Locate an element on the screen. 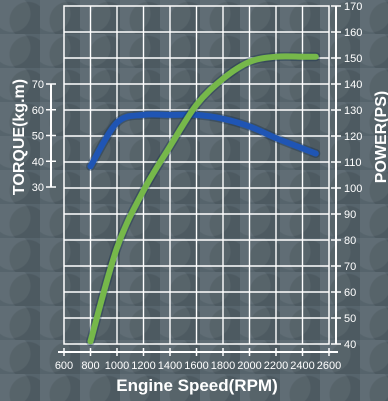 This screenshot has width=388, height=401. right-tick-label: 140 is located at coordinates (353, 85).